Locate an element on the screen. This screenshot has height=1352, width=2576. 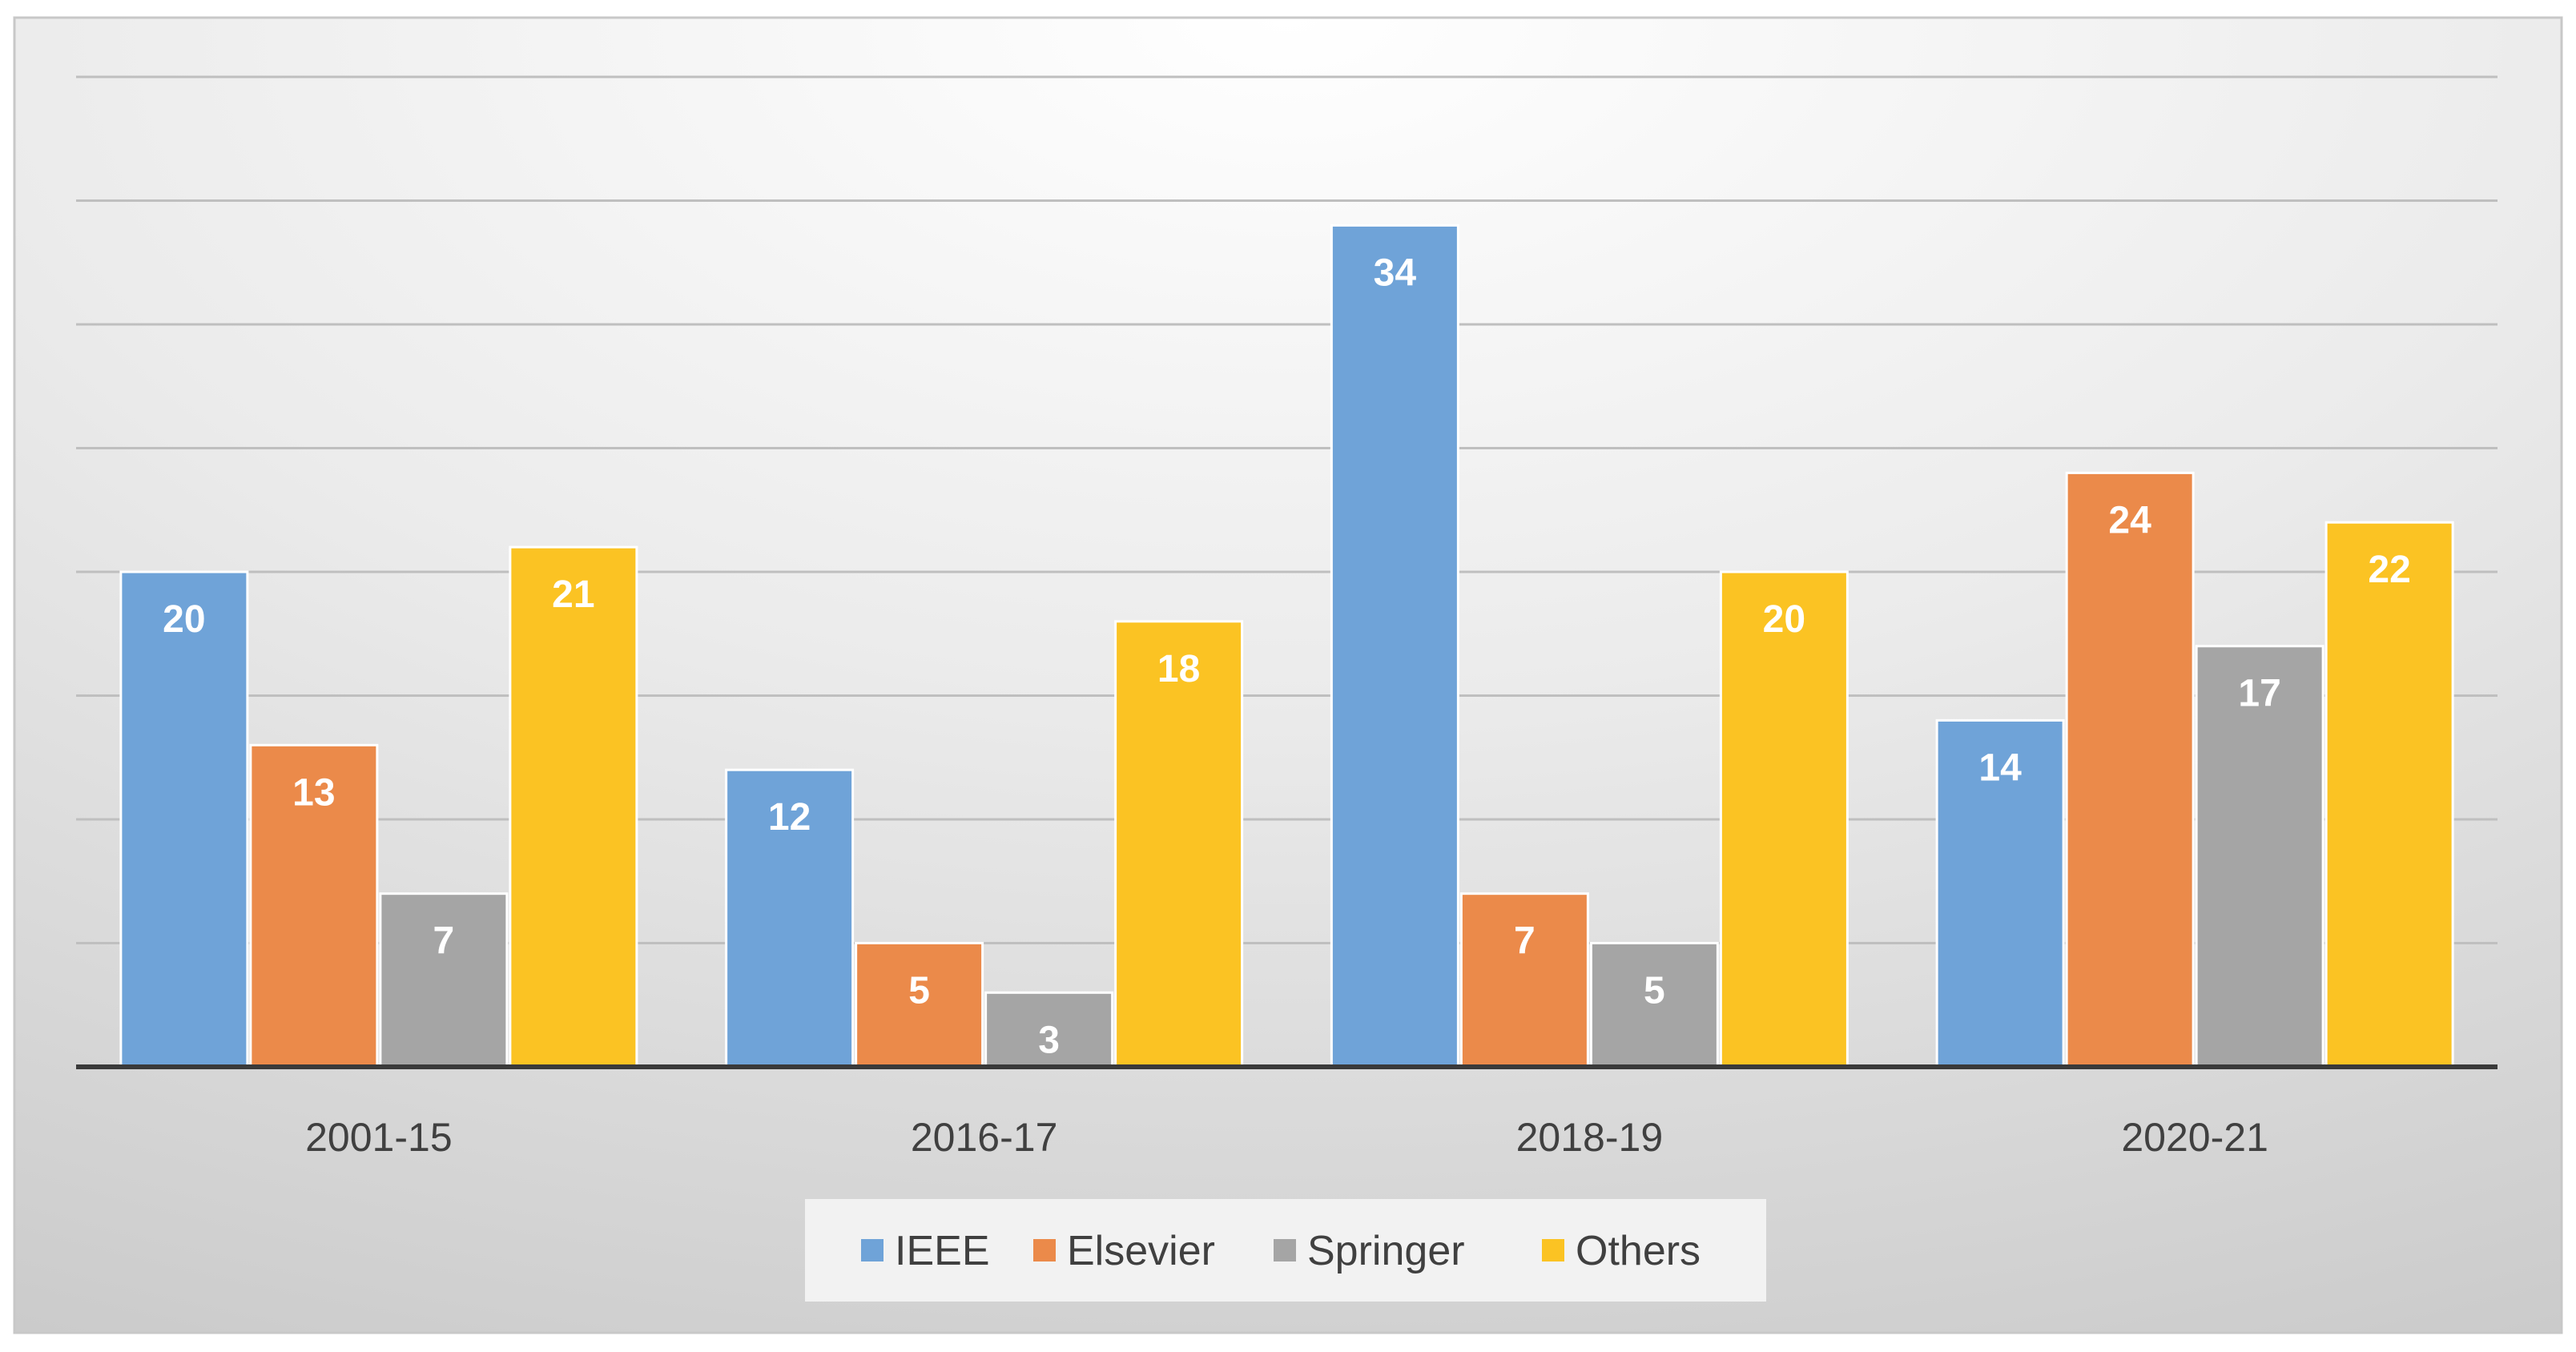
legend: IEEE Elsevier Springer Others is located at coordinates (1285, 1250).